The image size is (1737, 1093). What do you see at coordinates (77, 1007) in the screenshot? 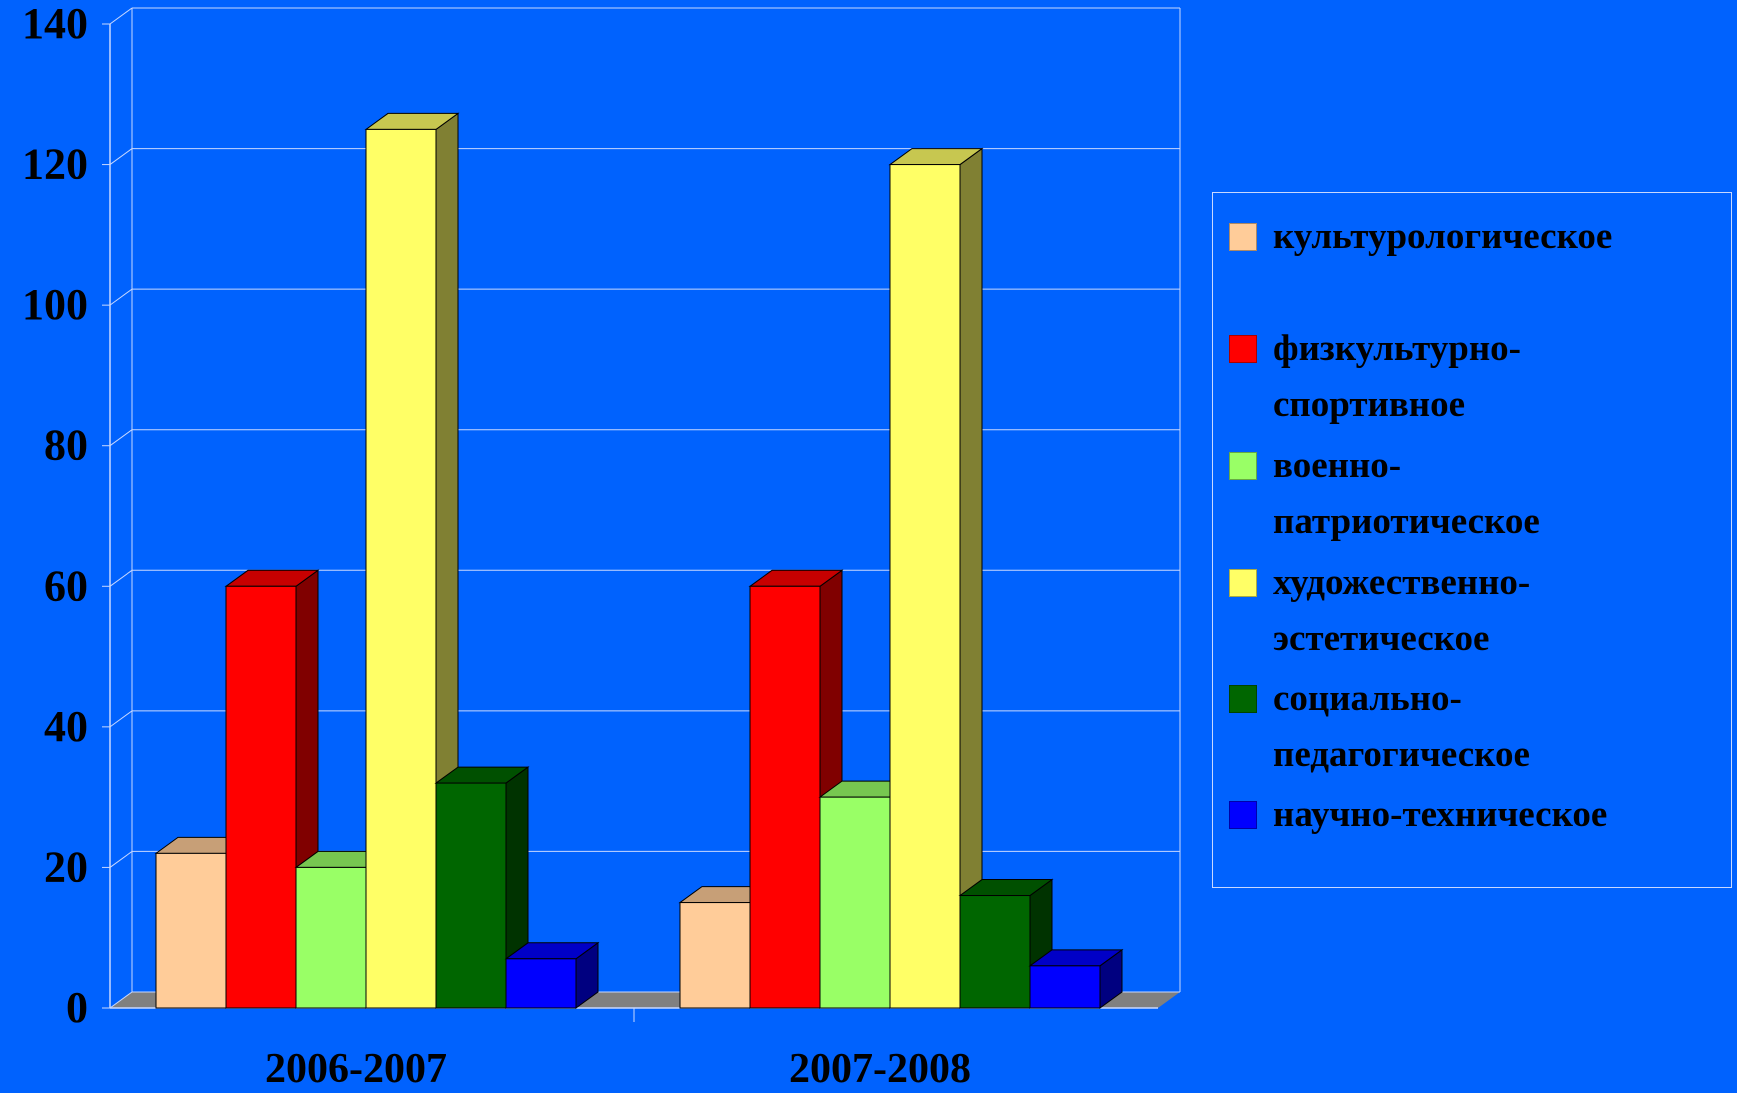
I see `y-tick-label: 0` at bounding box center [77, 1007].